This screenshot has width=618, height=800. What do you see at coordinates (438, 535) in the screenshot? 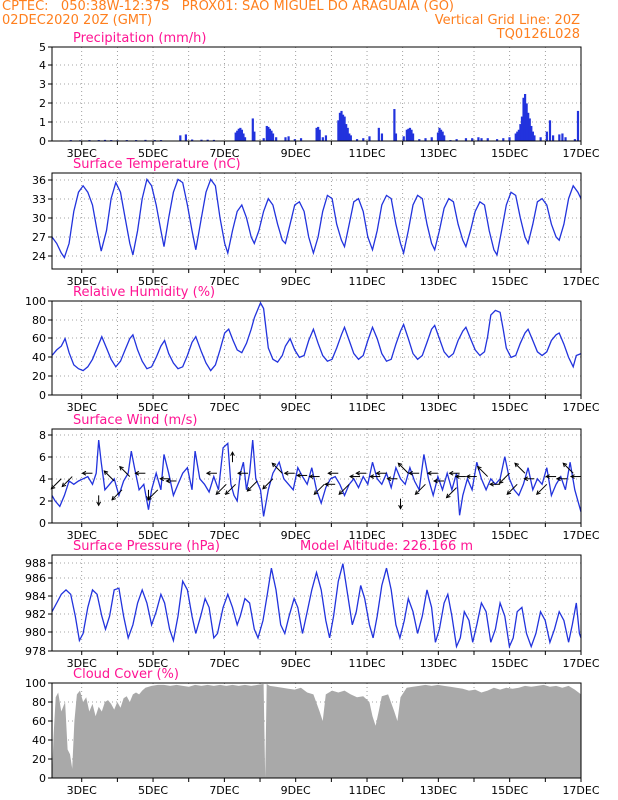
I see `x-tick-label: 13DEC` at bounding box center [438, 535].